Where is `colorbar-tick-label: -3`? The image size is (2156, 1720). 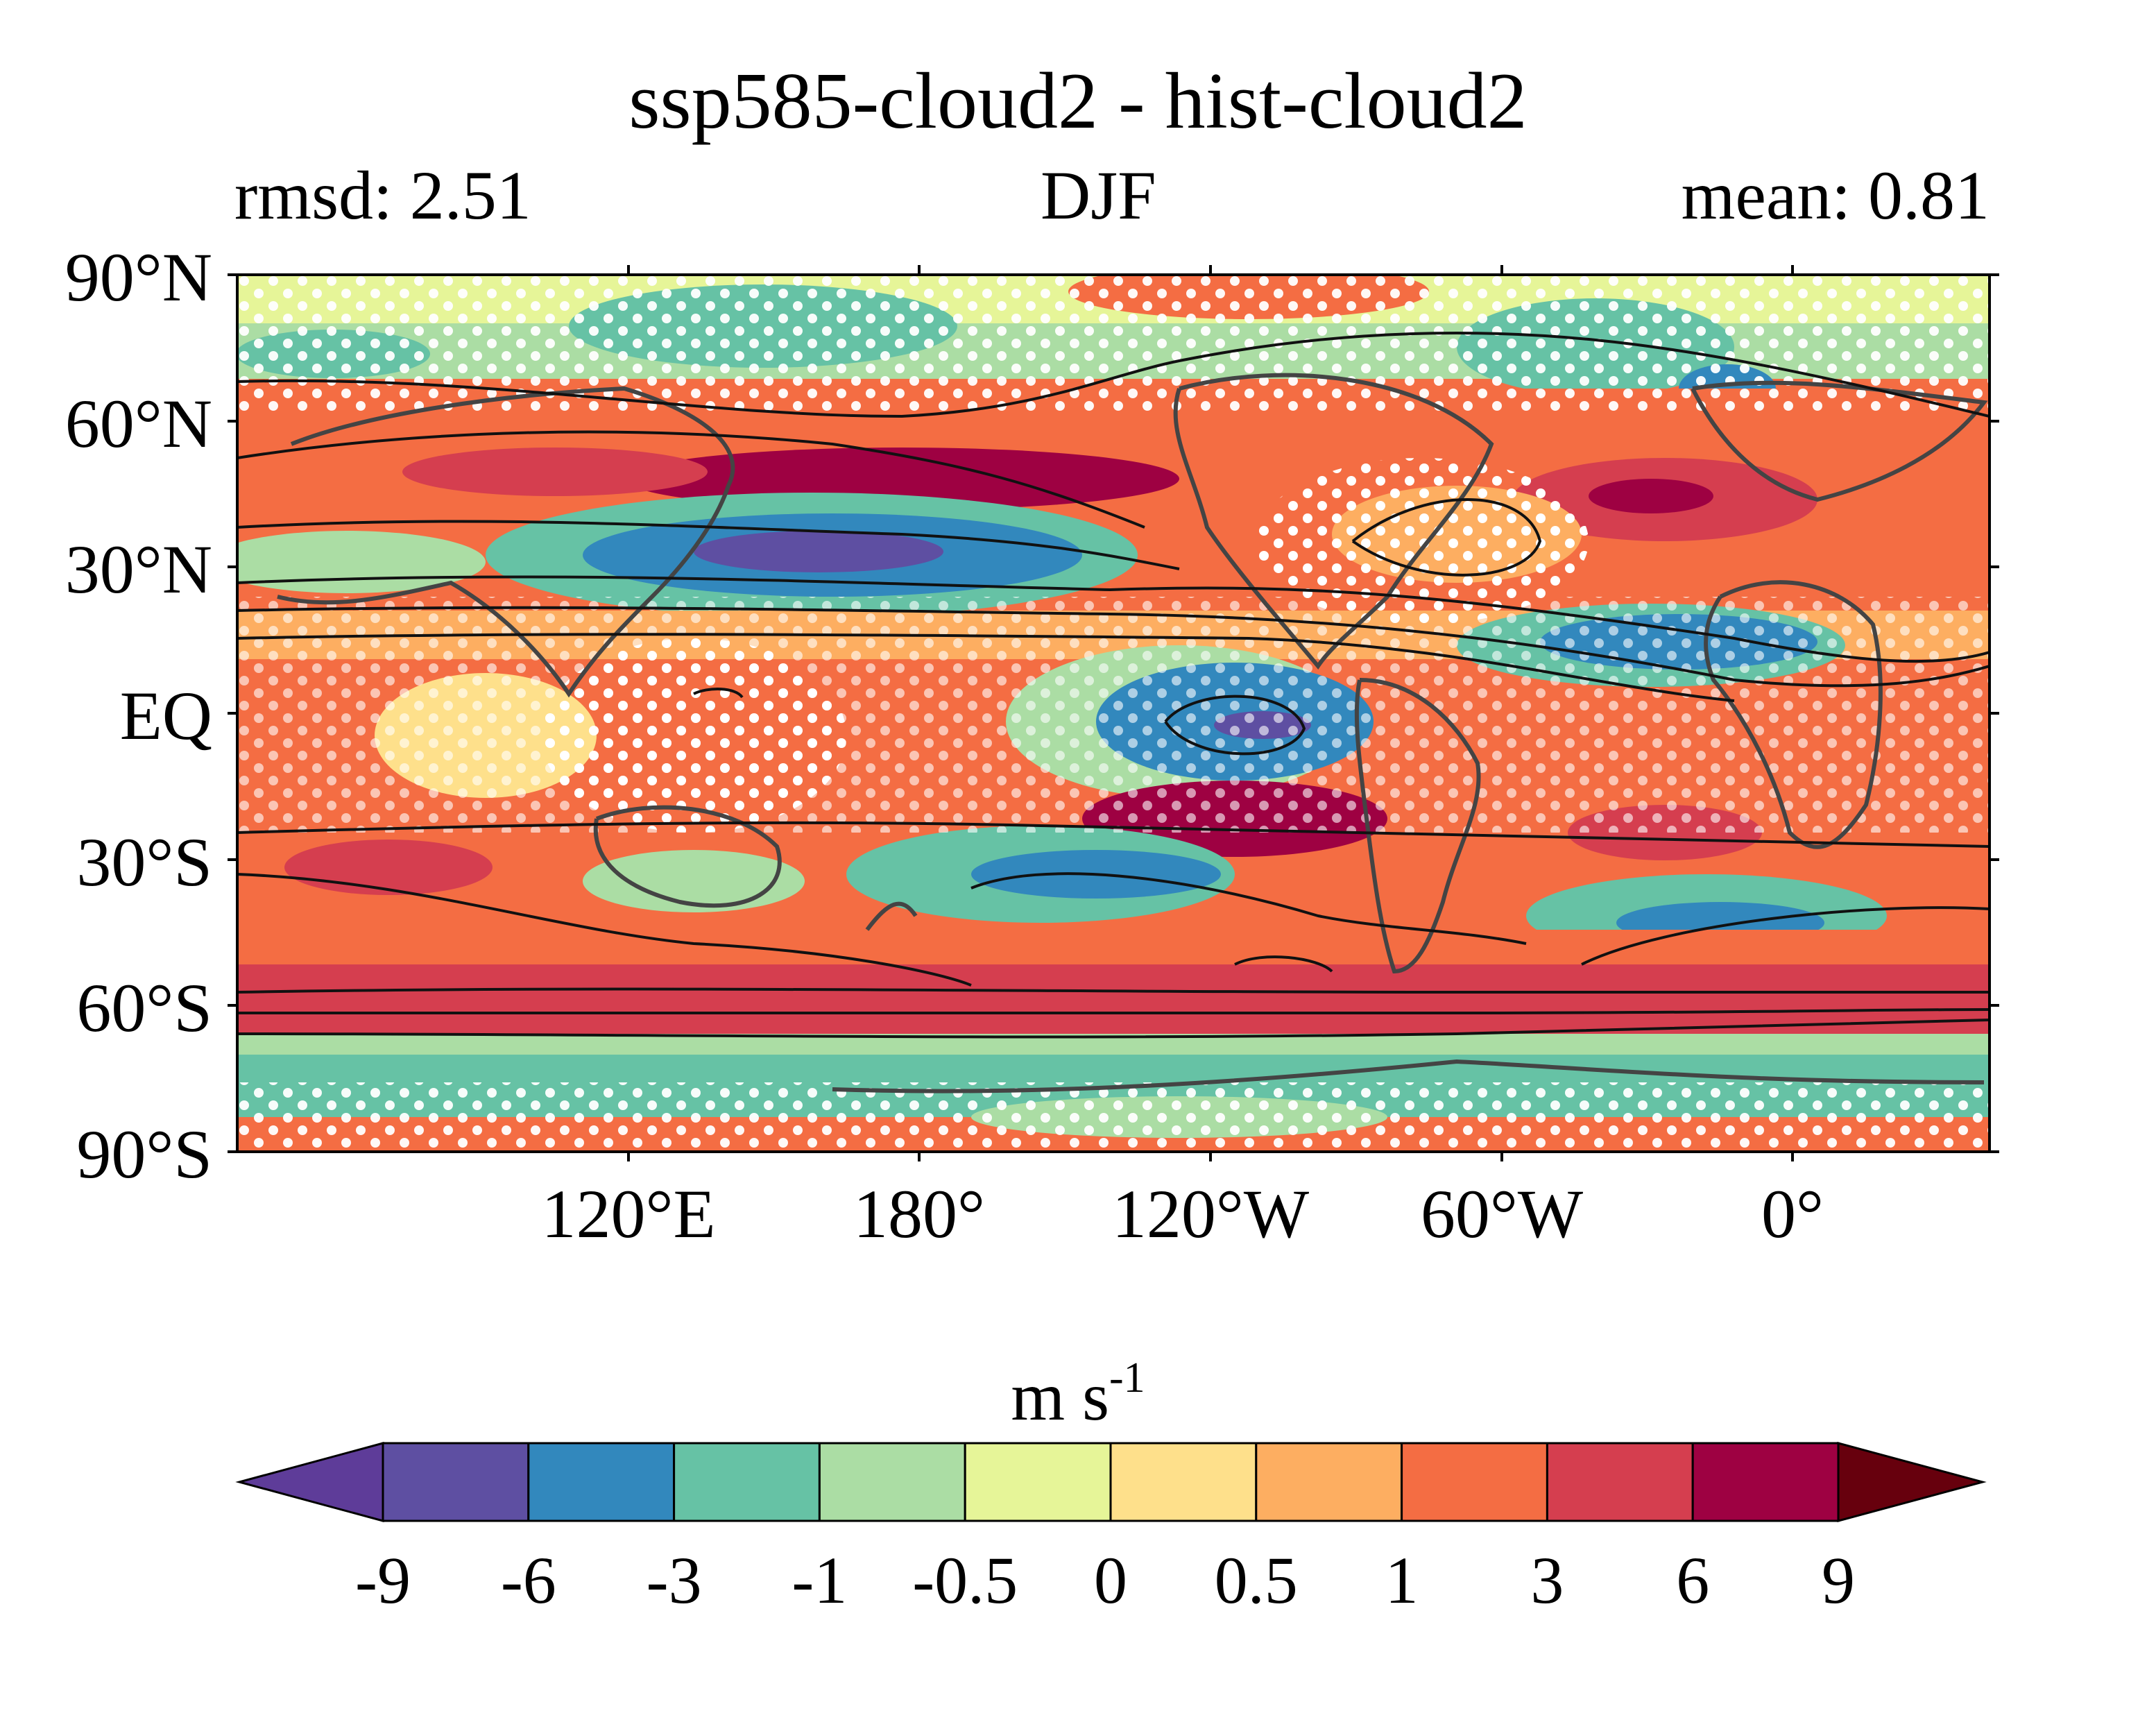 colorbar-tick-label: -3 is located at coordinates (674, 1580).